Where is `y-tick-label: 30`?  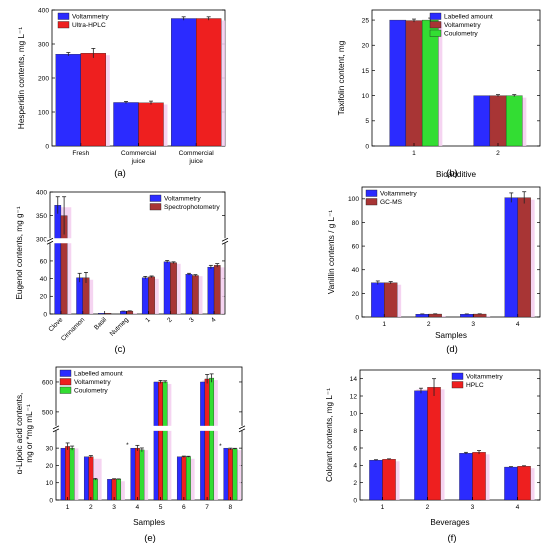
y-tick-label: 30 is located at coordinates (50, 449).